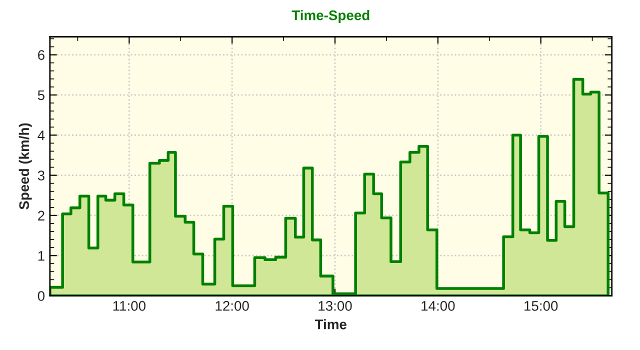 This screenshot has height=350, width=640. Describe the element at coordinates (41, 215) in the screenshot. I see `y-tick-label: 2` at that location.